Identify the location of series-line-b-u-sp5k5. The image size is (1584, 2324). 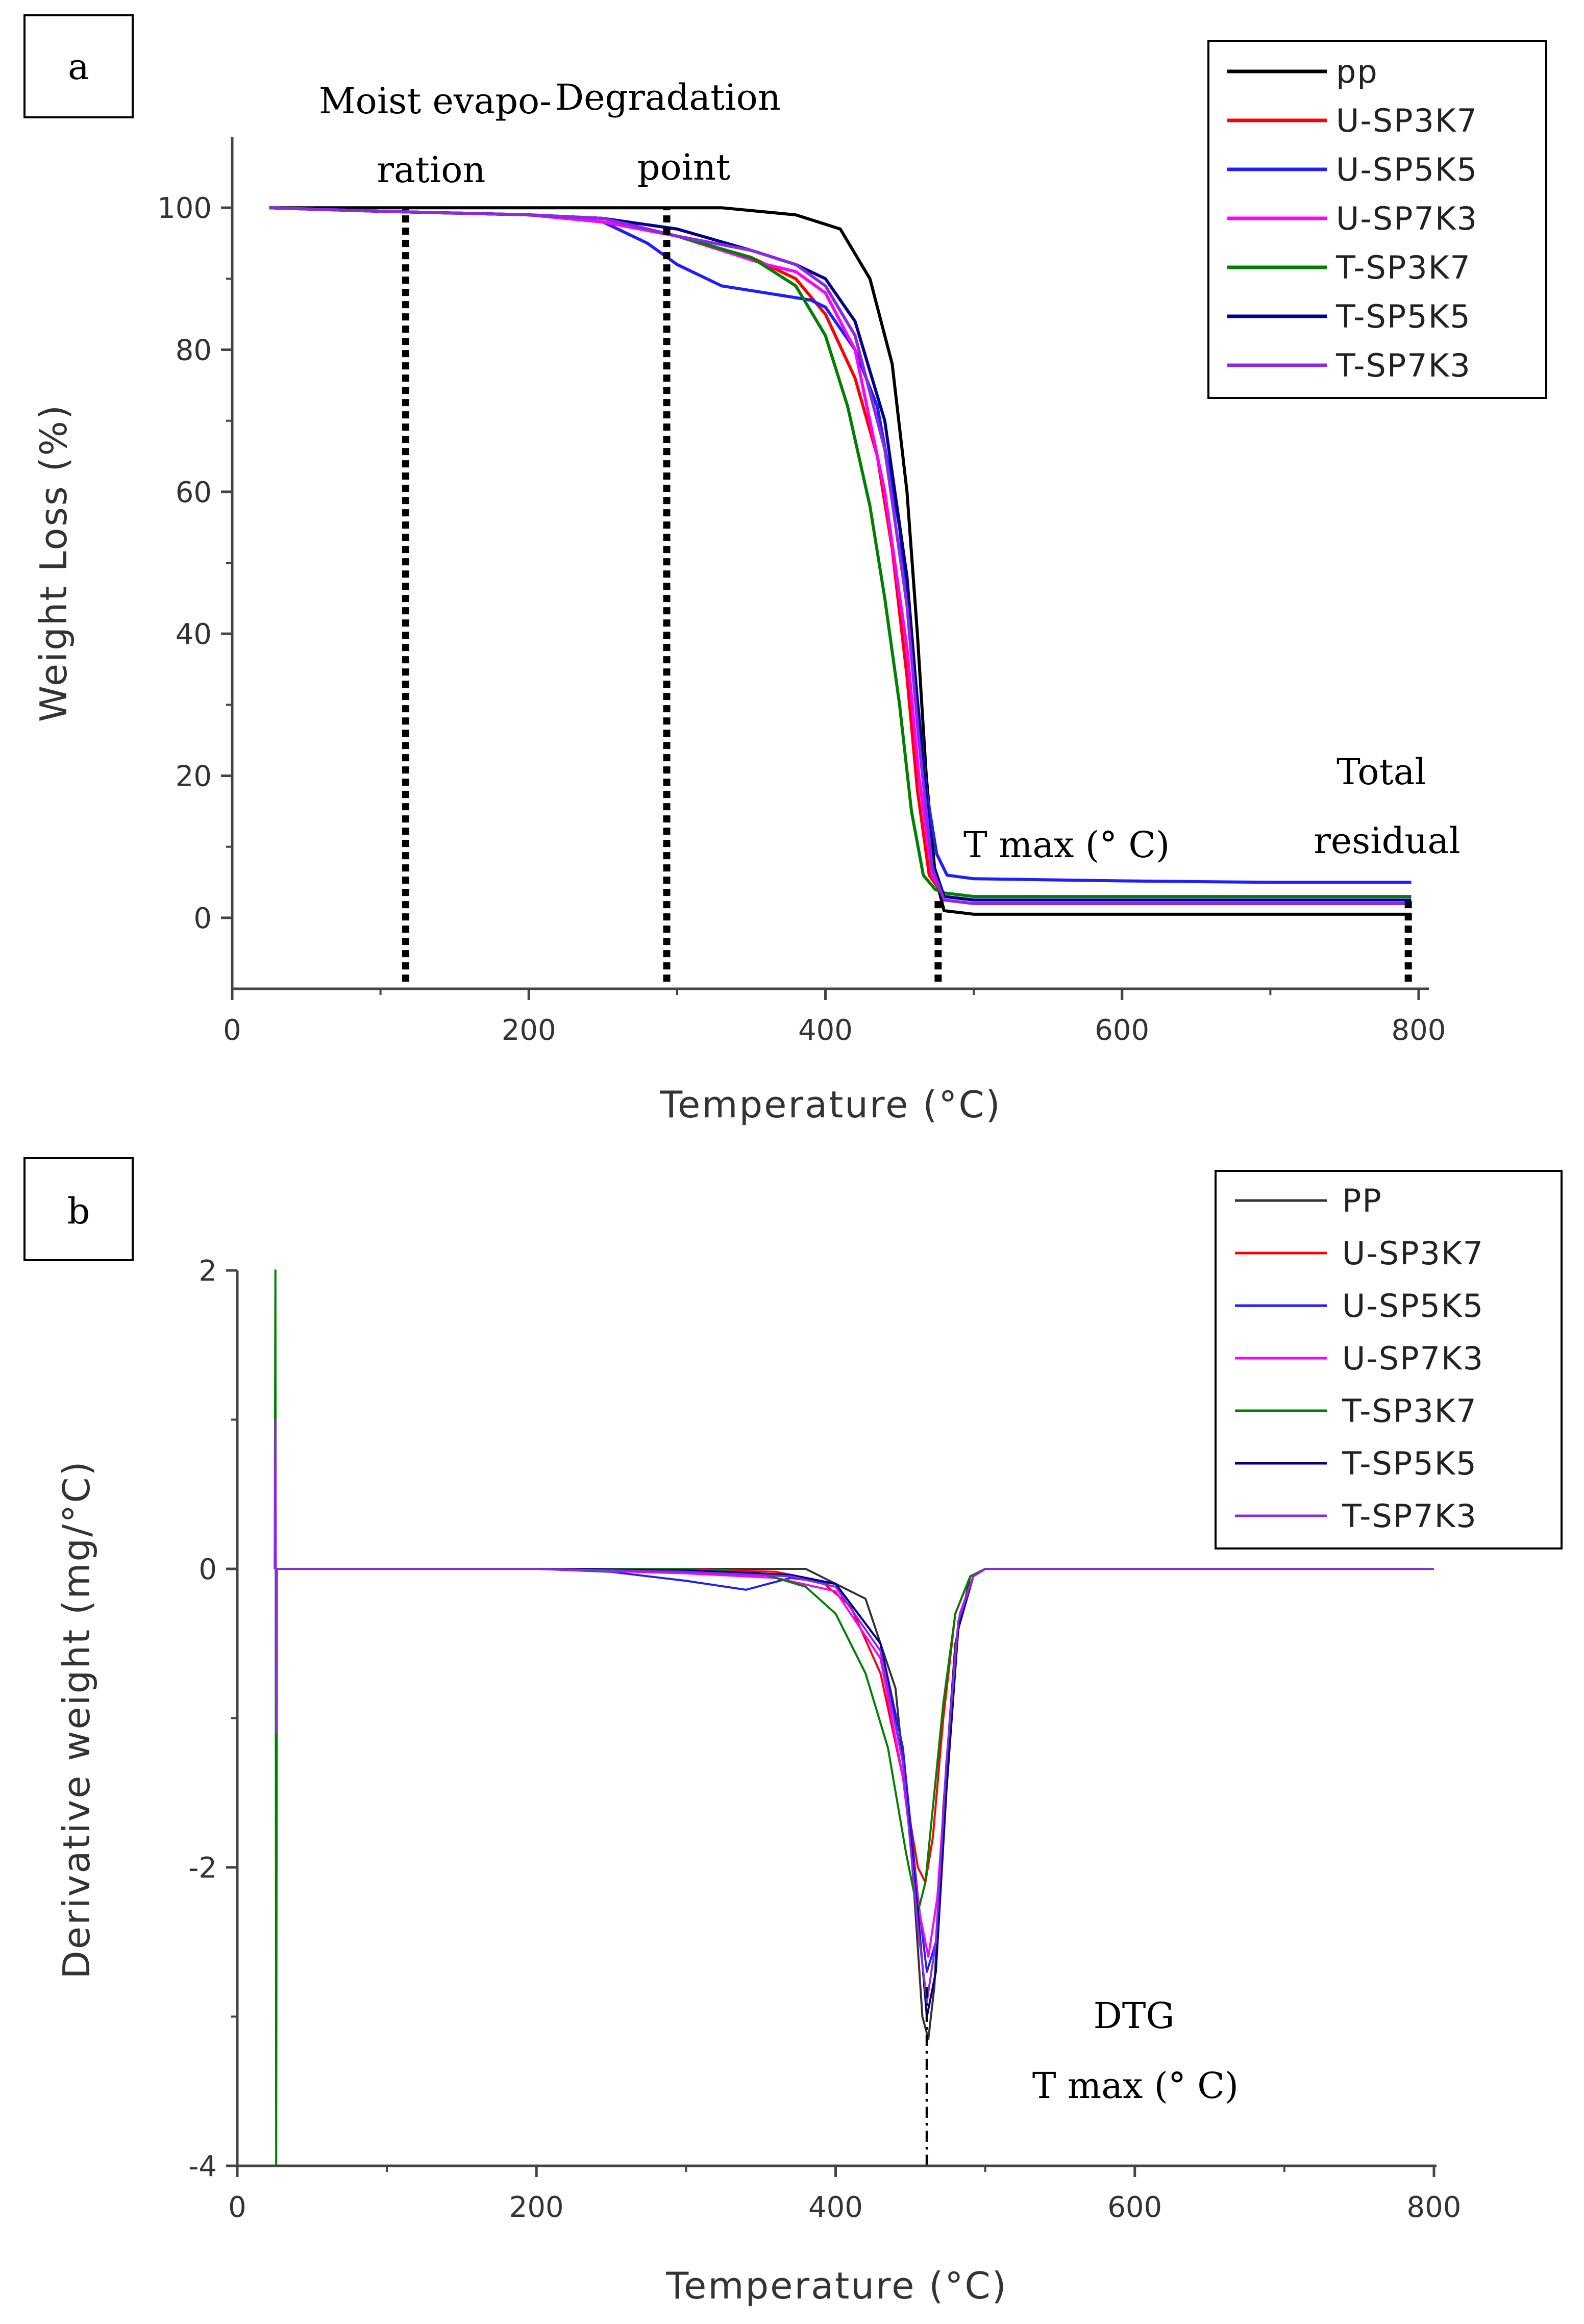
(854, 1770).